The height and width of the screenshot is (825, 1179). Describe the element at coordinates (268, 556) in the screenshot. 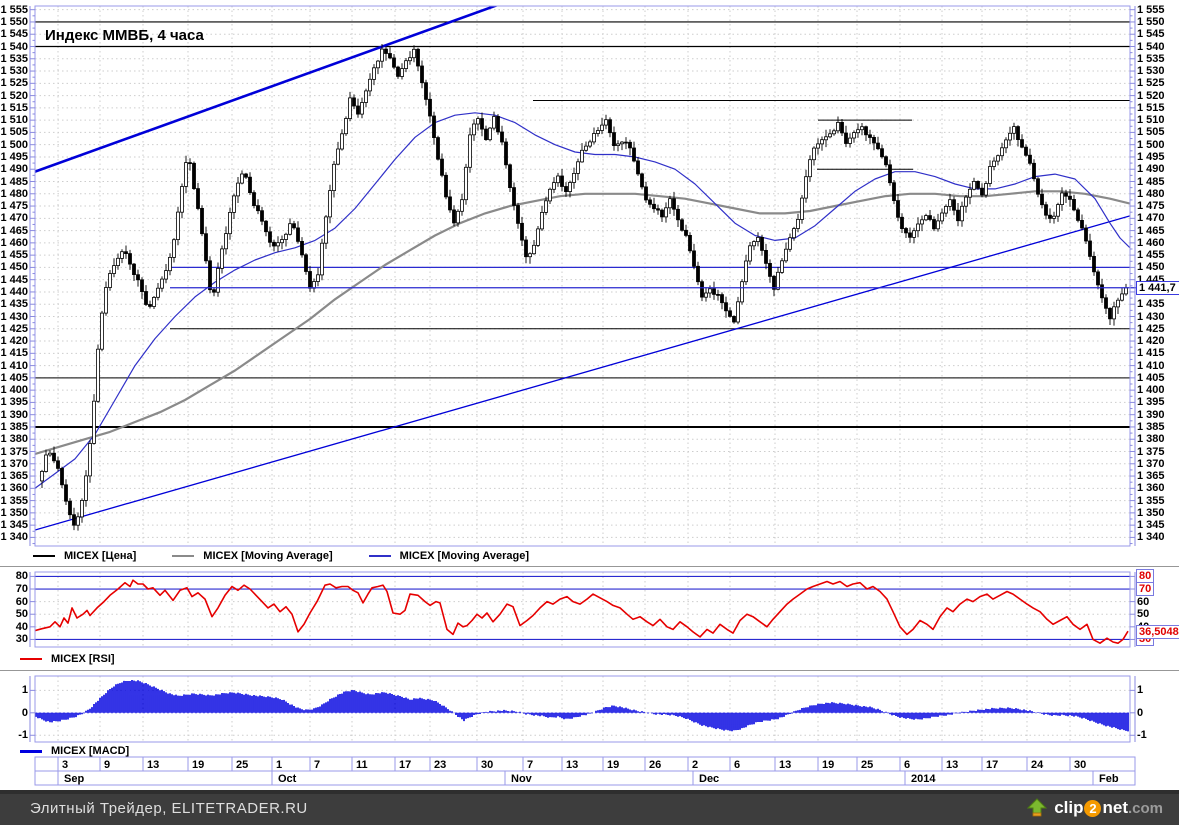

I see `legend-ma-slow-label: MICEX [Moving Average]` at that location.